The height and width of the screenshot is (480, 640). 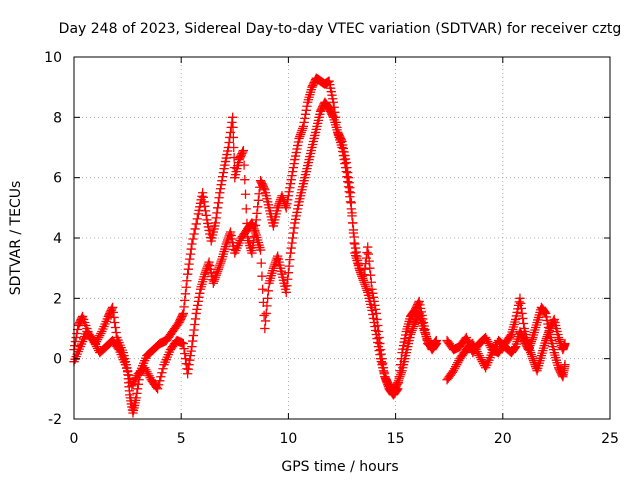 I want to click on x-tick-label: 0, so click(x=74, y=439).